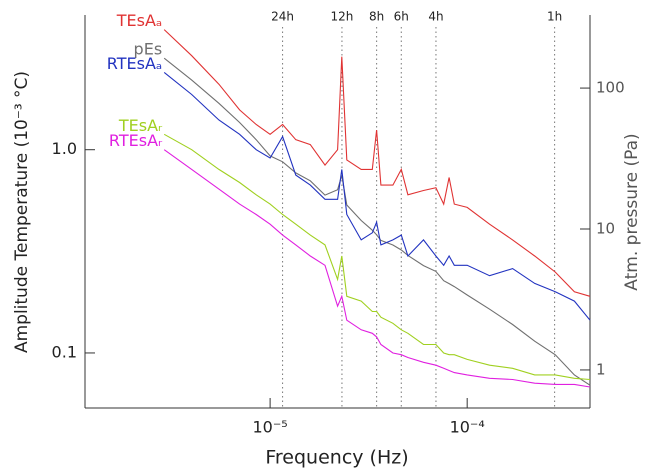  Describe the element at coordinates (22, 212) in the screenshot. I see `y-axis-label: Amplitude Temperature (10⁻³ °C)` at that location.